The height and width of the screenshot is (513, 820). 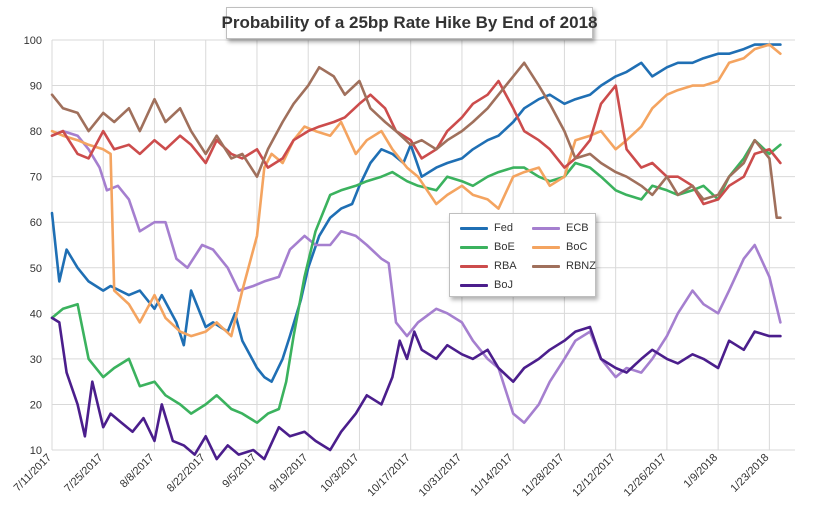 I want to click on legend-label-boc: BoC, so click(x=577, y=247).